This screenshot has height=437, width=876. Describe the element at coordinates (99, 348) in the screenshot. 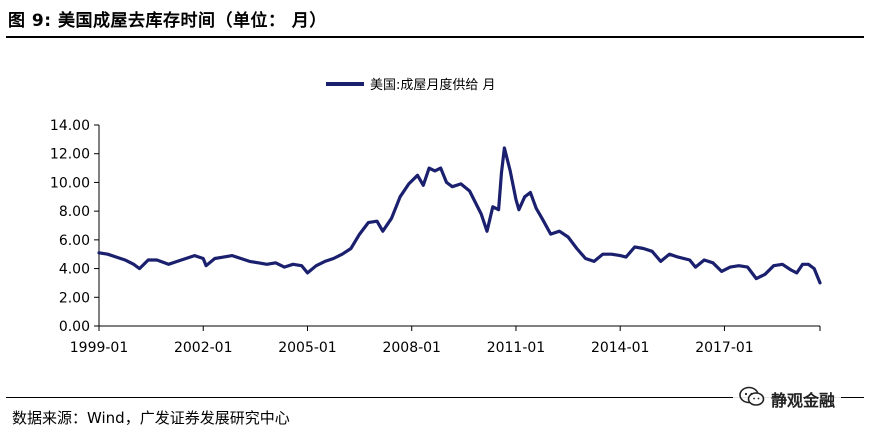

I see `x-tick-label: 1999-01` at that location.